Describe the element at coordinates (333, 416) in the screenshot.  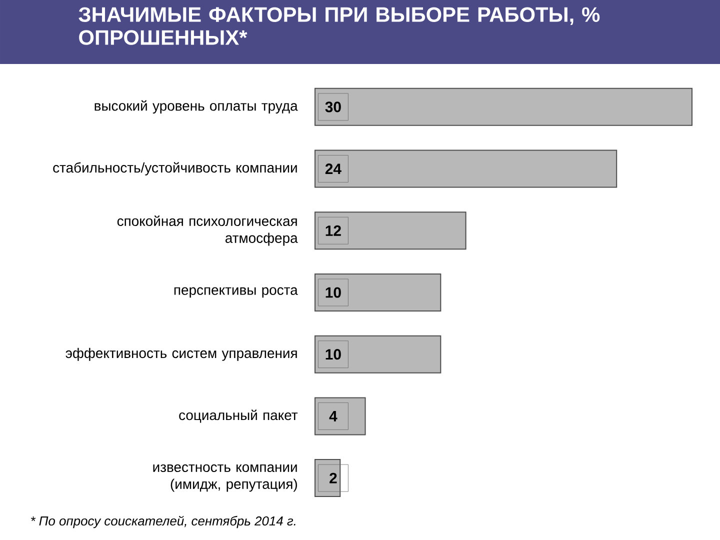
I see `data-label: 4` at that location.